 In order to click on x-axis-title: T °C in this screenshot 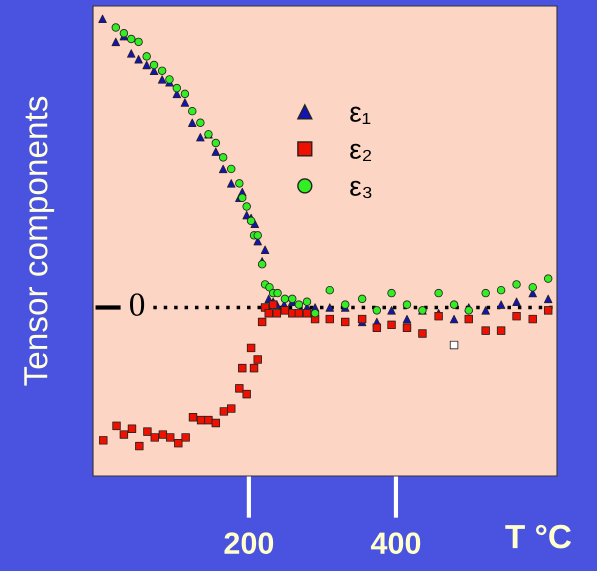, I will do `click(538, 536)`.